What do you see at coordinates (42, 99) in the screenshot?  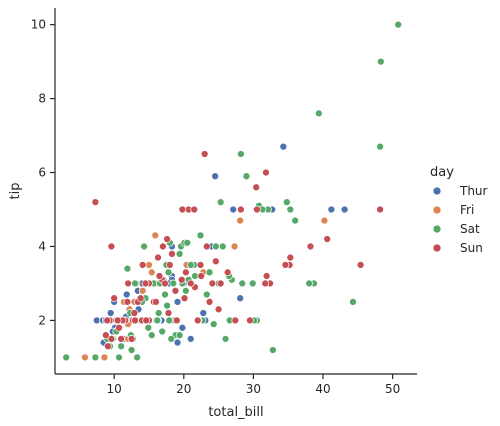 I see `y-tick-label: 8` at bounding box center [42, 99].